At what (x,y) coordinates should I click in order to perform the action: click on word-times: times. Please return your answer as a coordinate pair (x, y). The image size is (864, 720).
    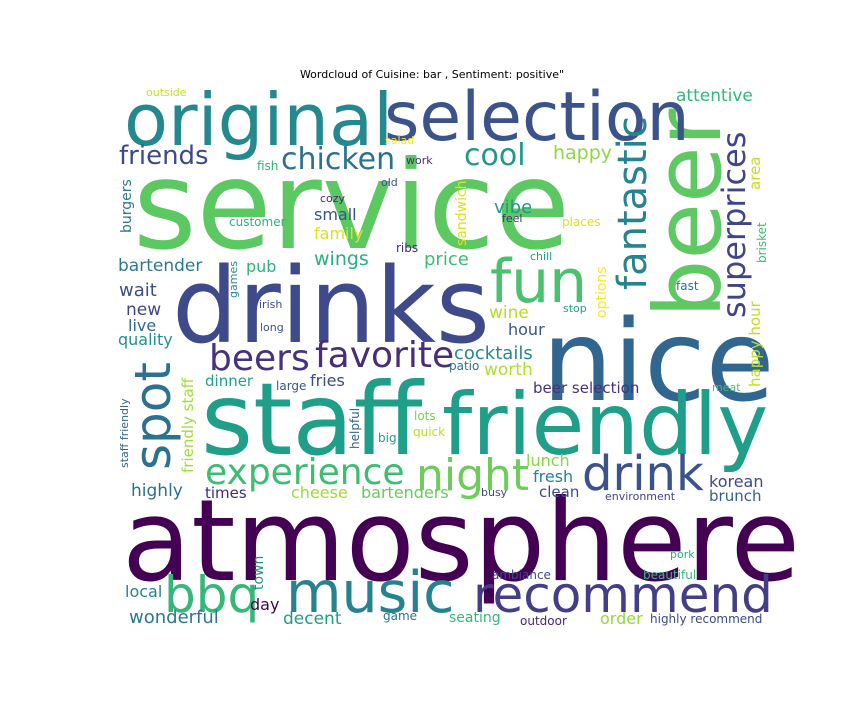
    Looking at the image, I should click on (226, 493).